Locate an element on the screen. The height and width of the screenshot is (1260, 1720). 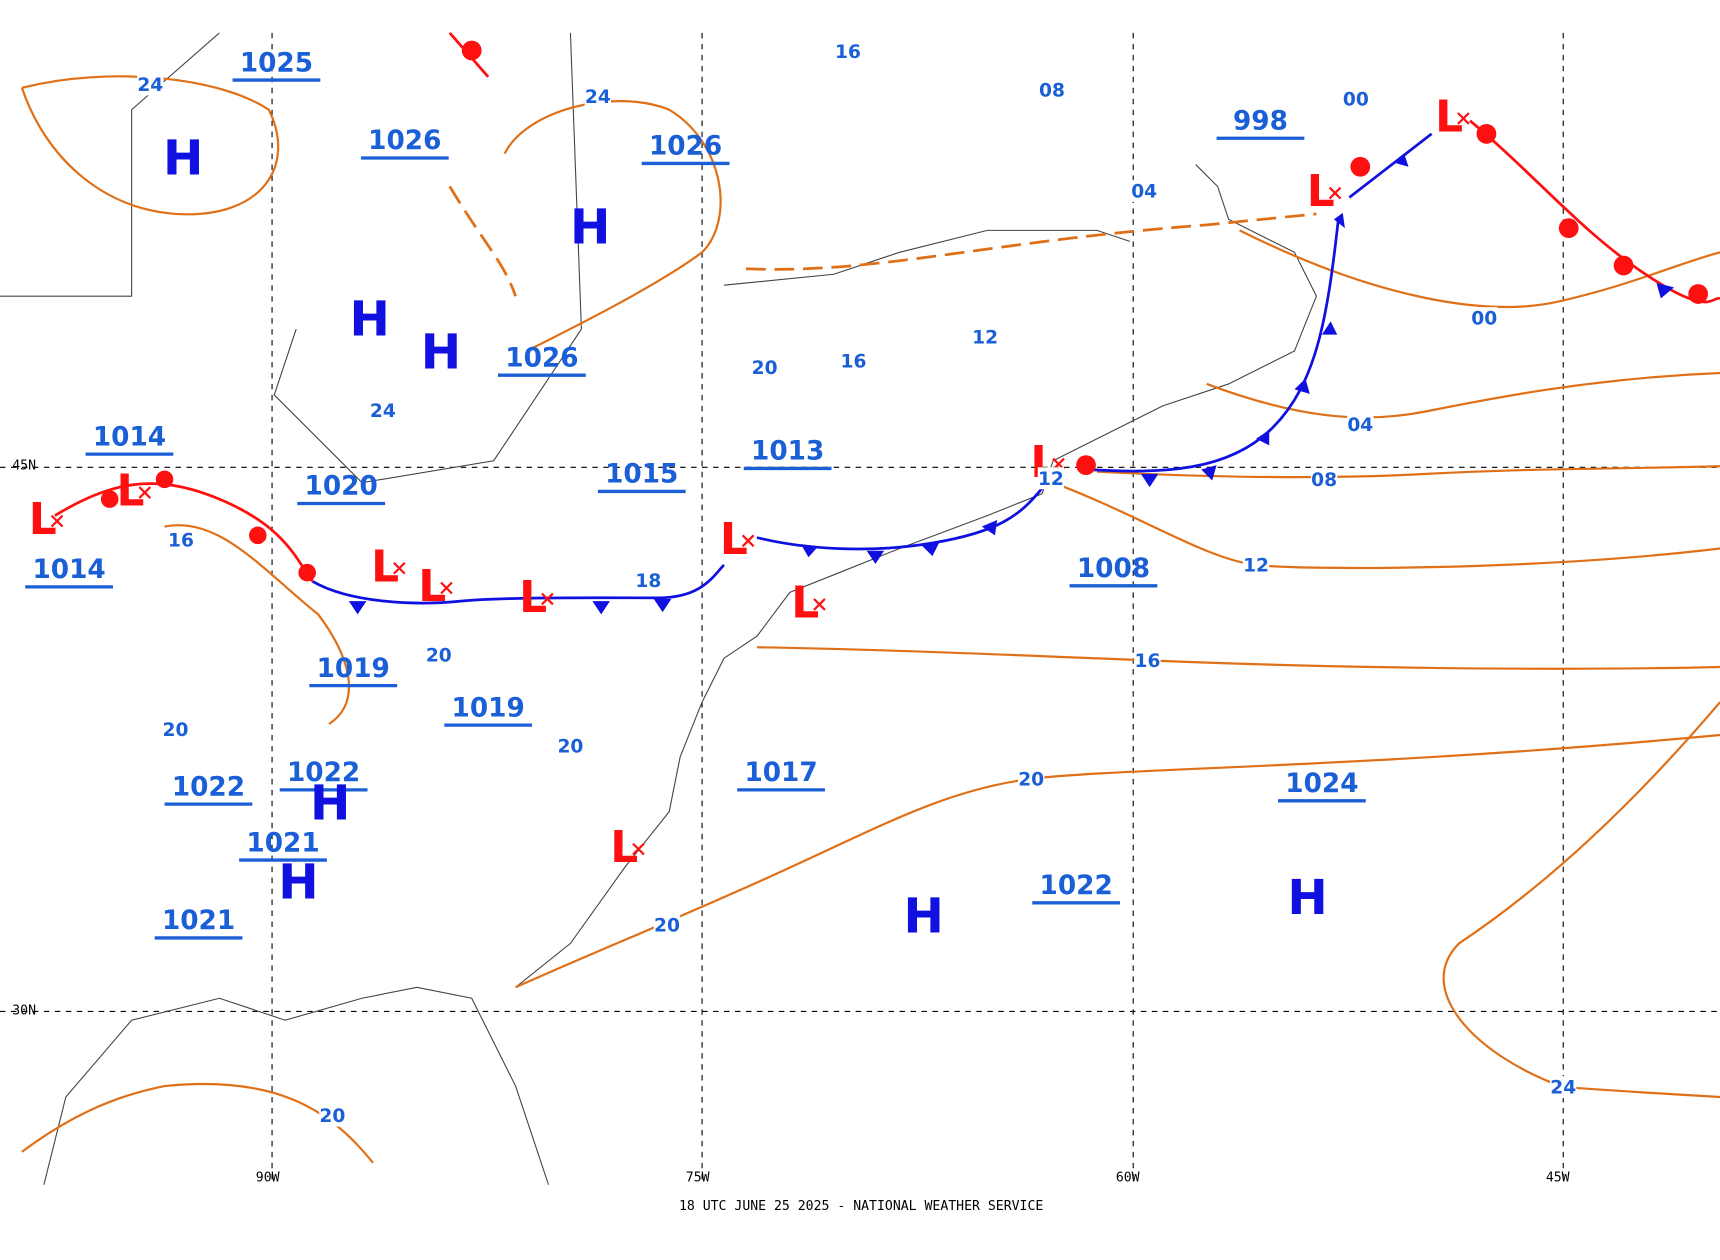
pressure-value: 998 is located at coordinates (1260, 121).